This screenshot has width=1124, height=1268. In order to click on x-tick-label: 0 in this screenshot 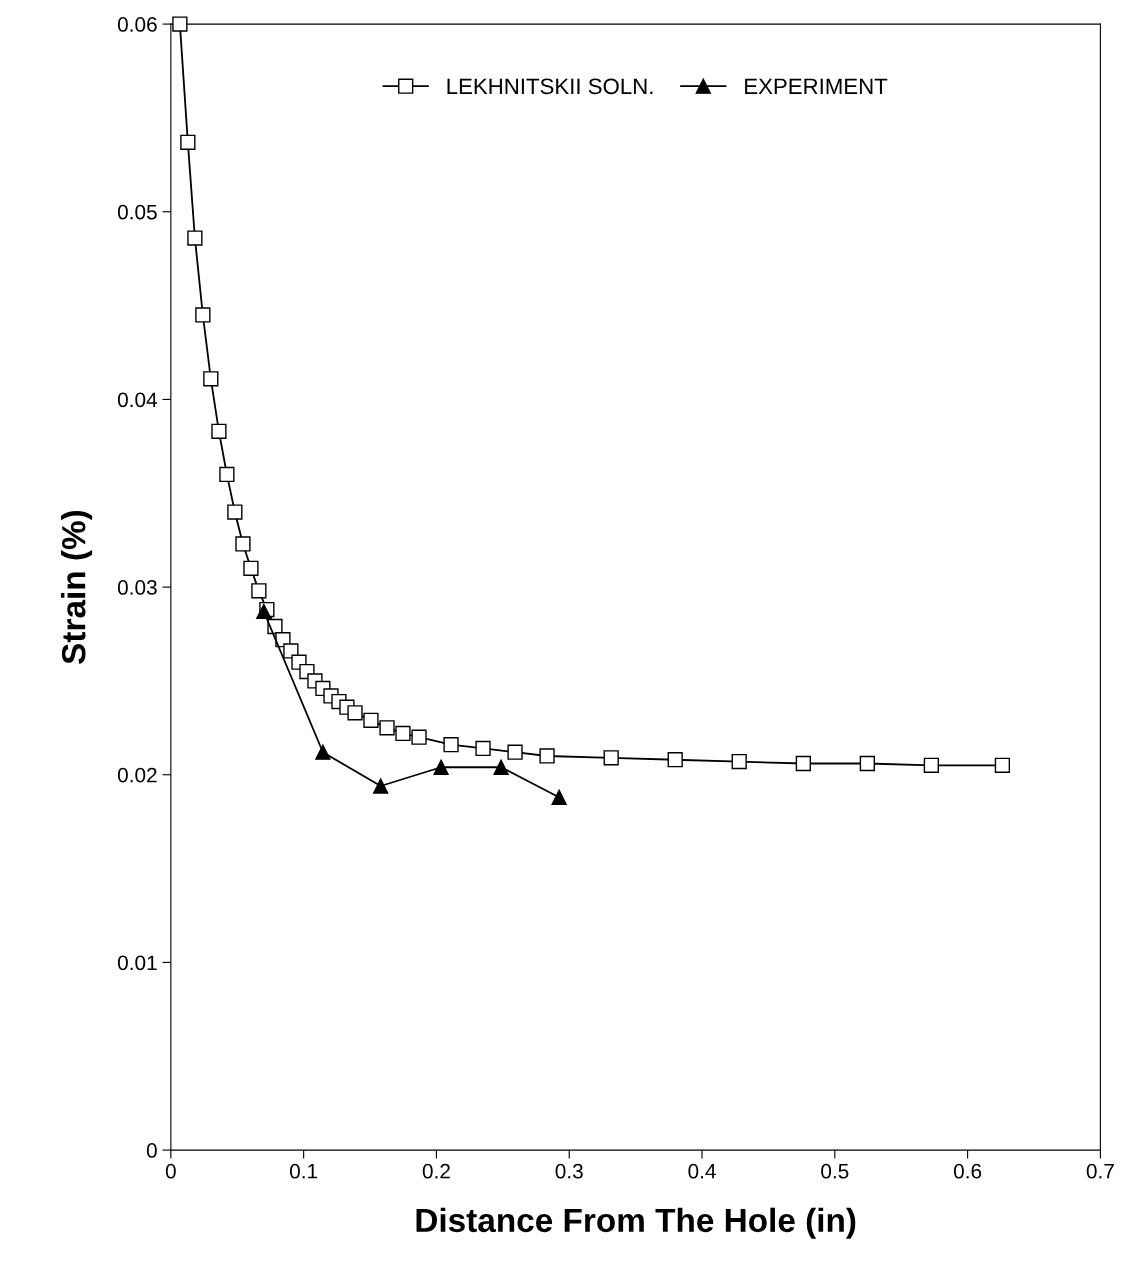, I will do `click(170, 1171)`.